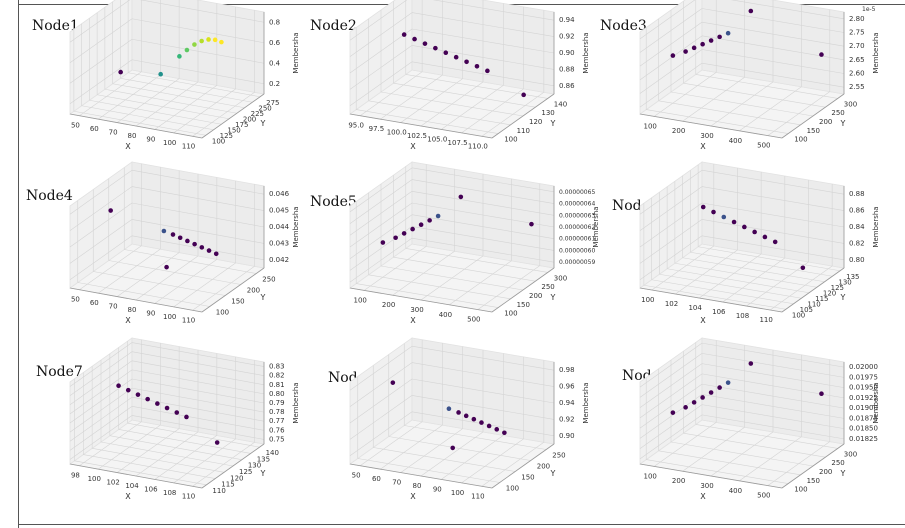  I want to click on y-tick-label: 105, so click(806, 310).